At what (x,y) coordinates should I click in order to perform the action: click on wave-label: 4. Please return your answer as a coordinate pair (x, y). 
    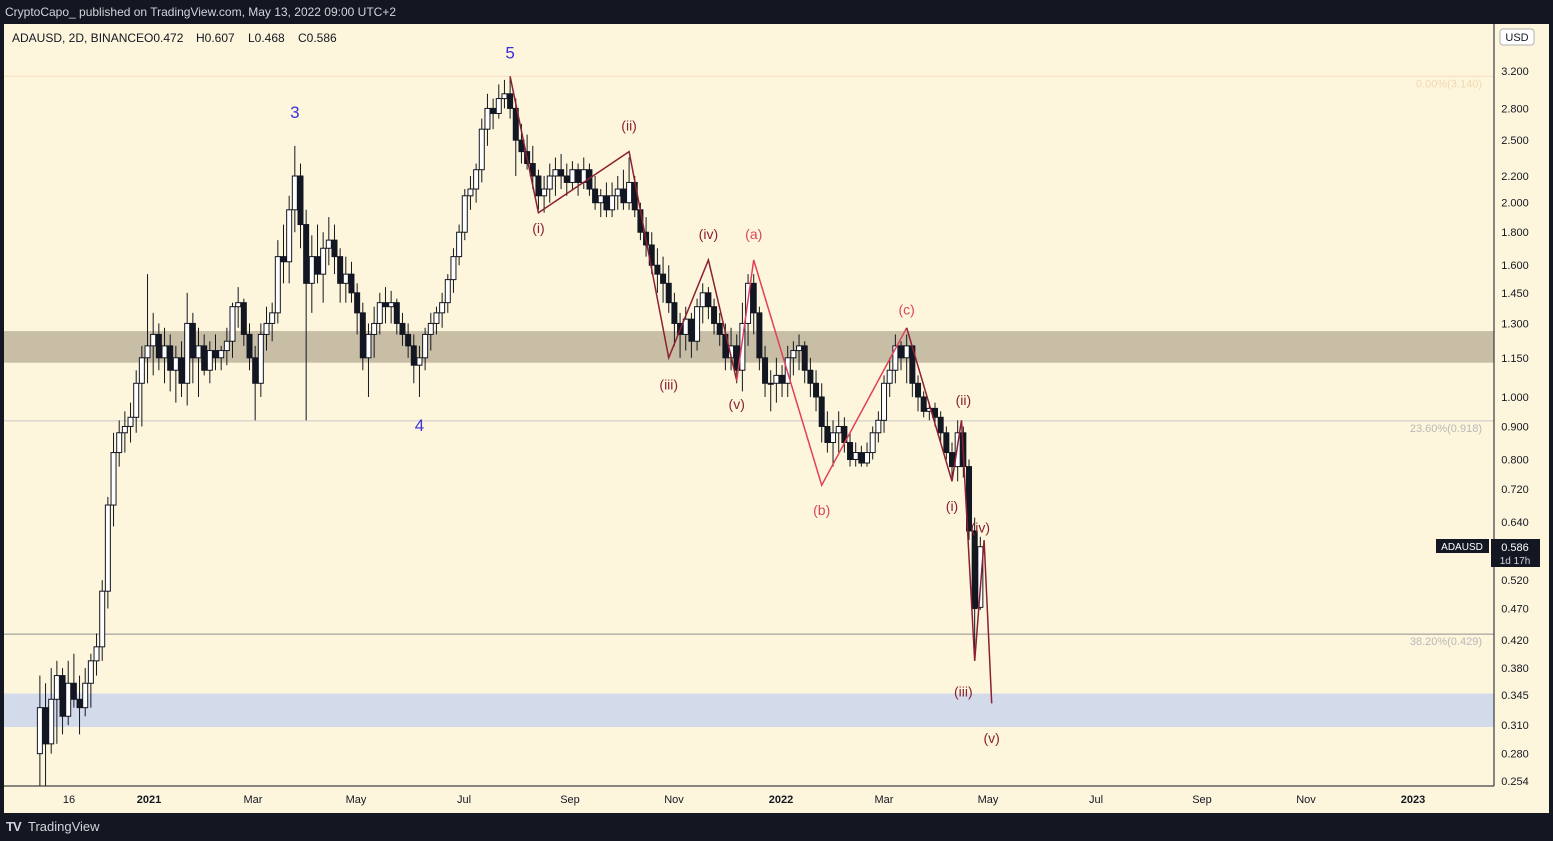
    Looking at the image, I should click on (419, 425).